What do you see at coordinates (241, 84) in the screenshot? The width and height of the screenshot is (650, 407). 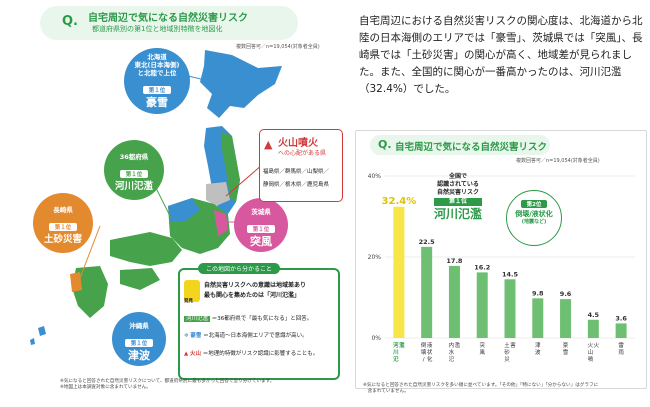 I see `hokkaido-shape` at bounding box center [241, 84].